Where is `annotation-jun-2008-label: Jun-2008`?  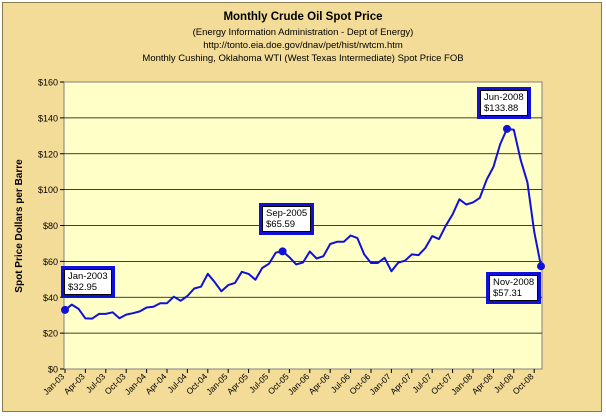 annotation-jun-2008-label: Jun-2008 is located at coordinates (504, 97).